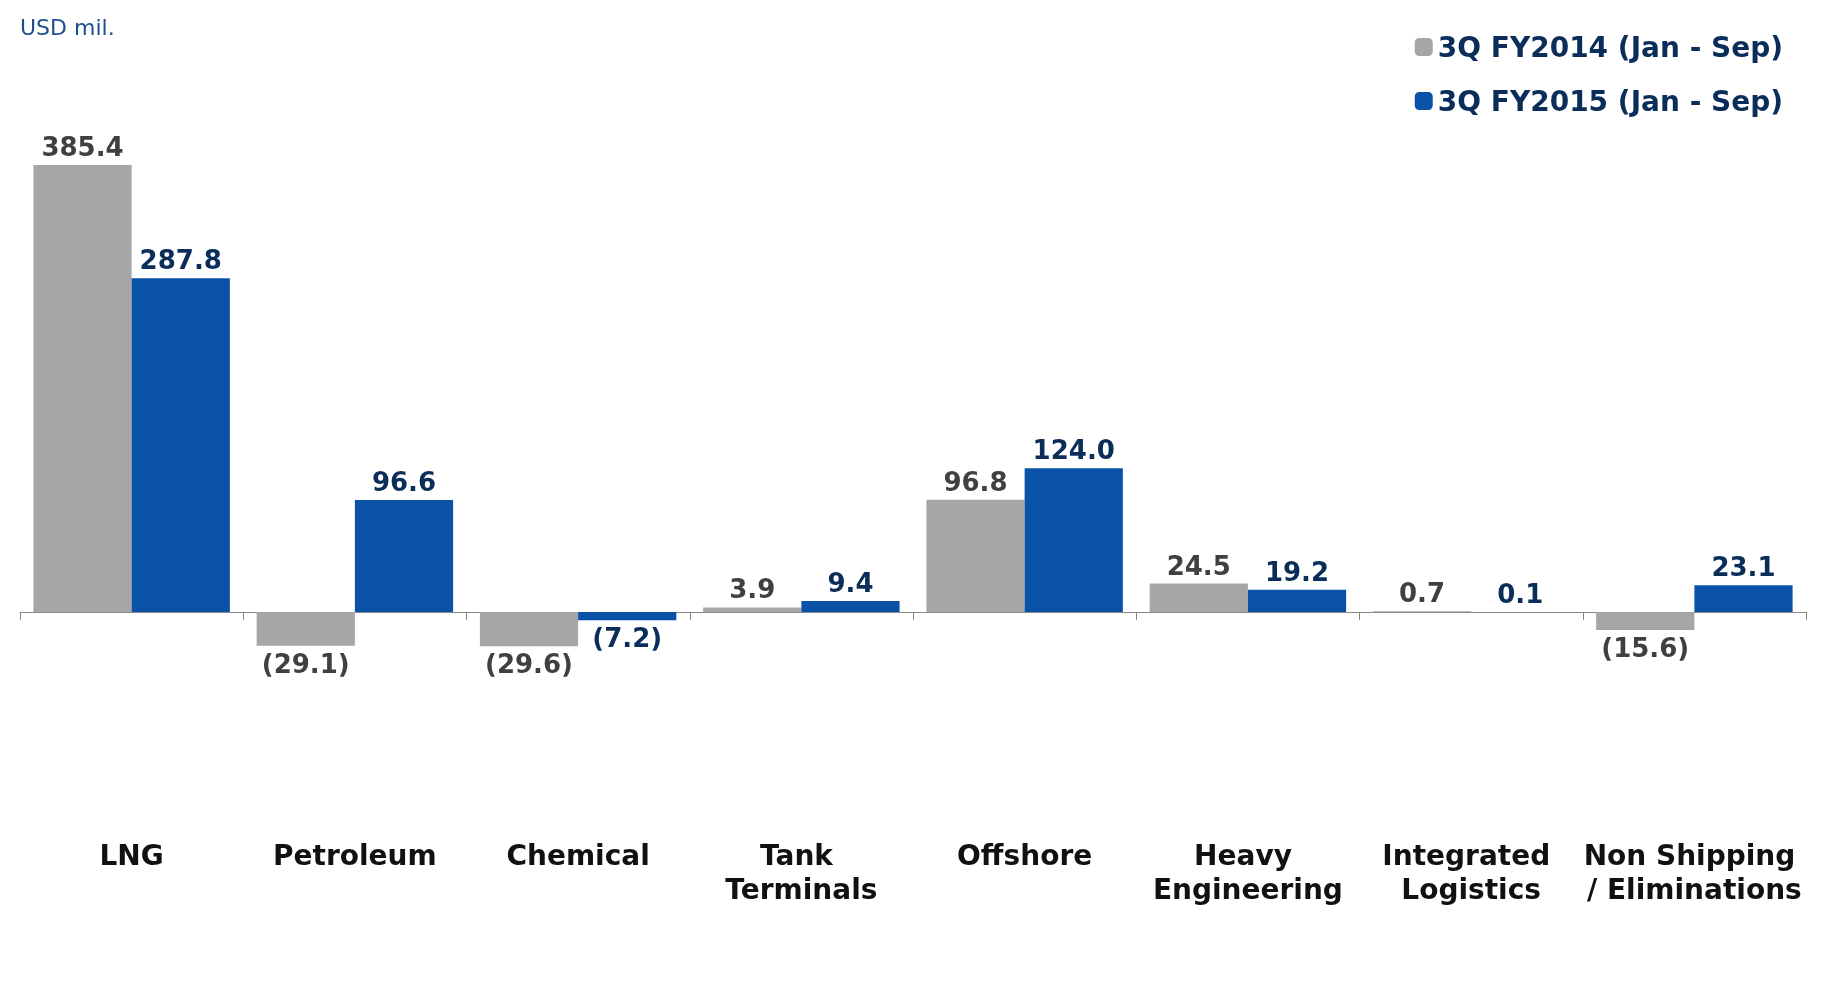  Describe the element at coordinates (1743, 567) in the screenshot. I see `data-label: 23.1` at that location.